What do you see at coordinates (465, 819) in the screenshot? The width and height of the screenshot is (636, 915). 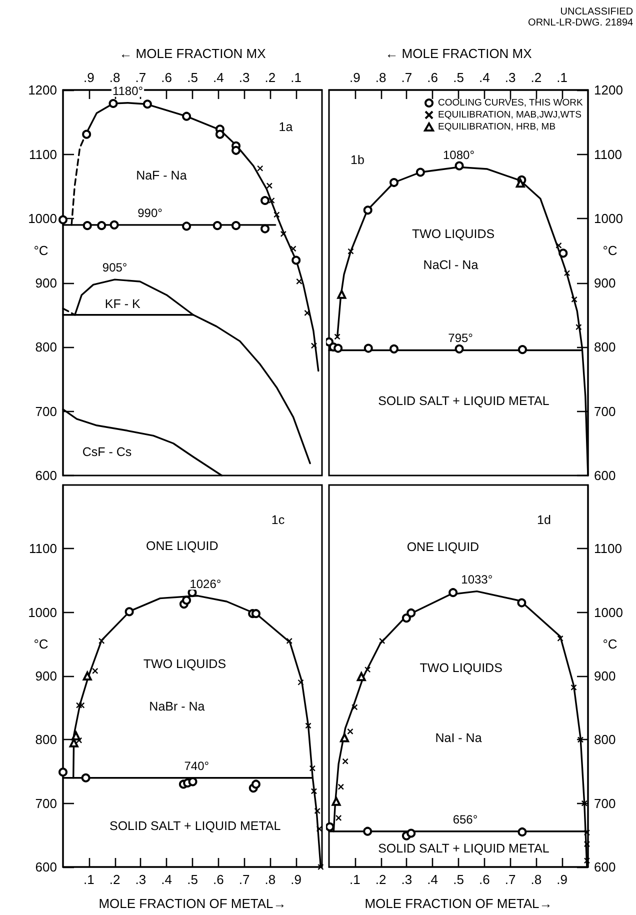 I see `annotation: 656°` at bounding box center [465, 819].